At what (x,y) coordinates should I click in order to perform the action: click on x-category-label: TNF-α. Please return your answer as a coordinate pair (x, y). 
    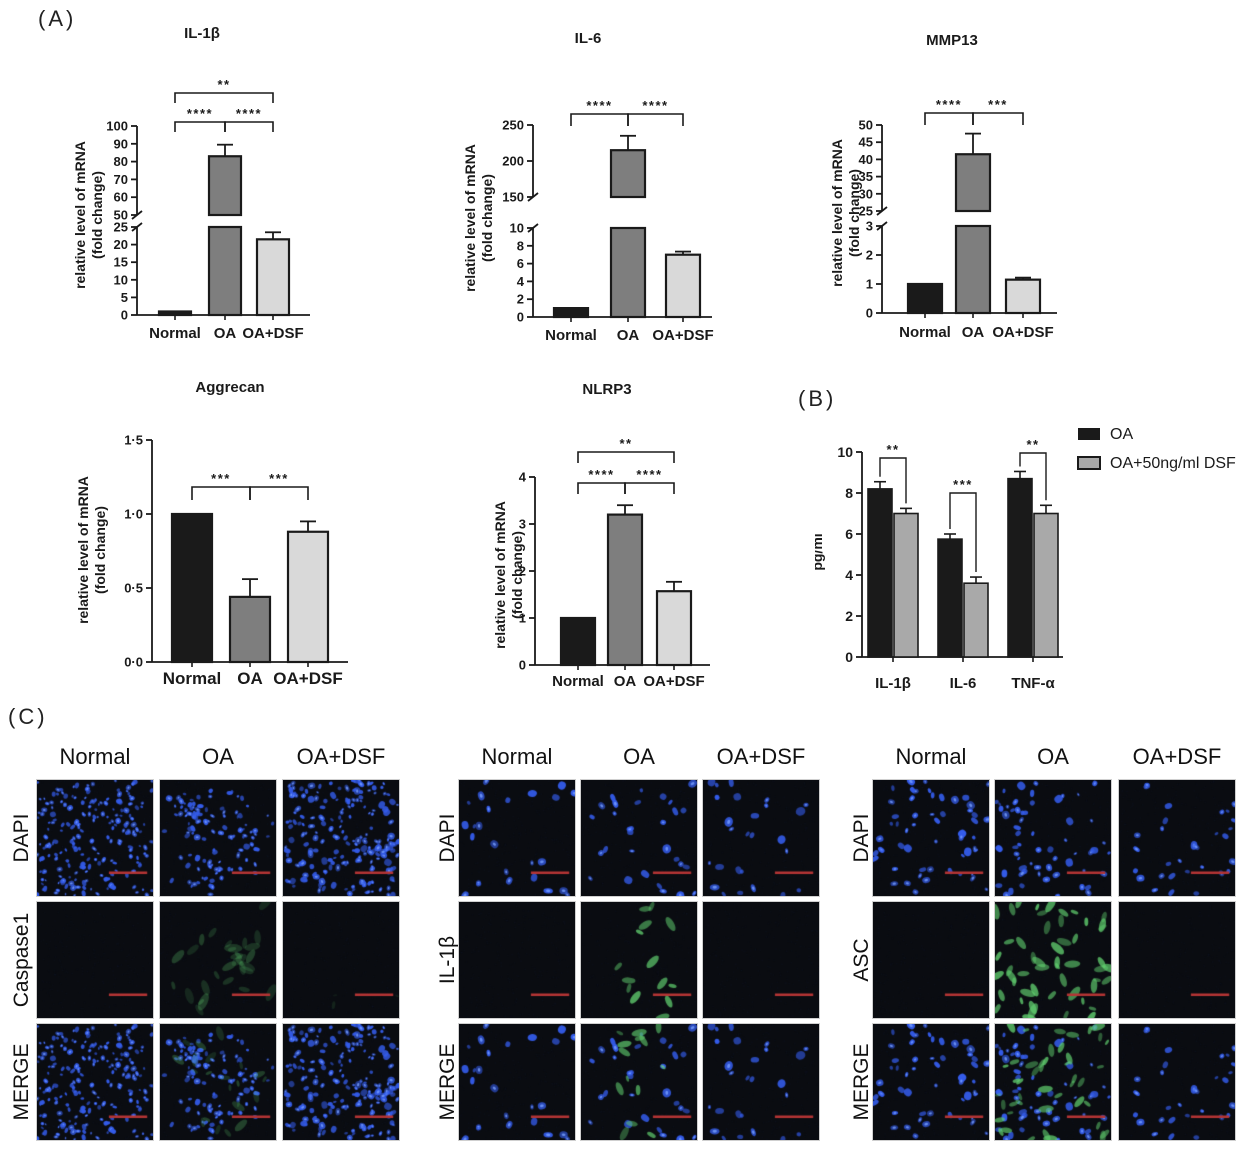
    Looking at the image, I should click on (1033, 683).